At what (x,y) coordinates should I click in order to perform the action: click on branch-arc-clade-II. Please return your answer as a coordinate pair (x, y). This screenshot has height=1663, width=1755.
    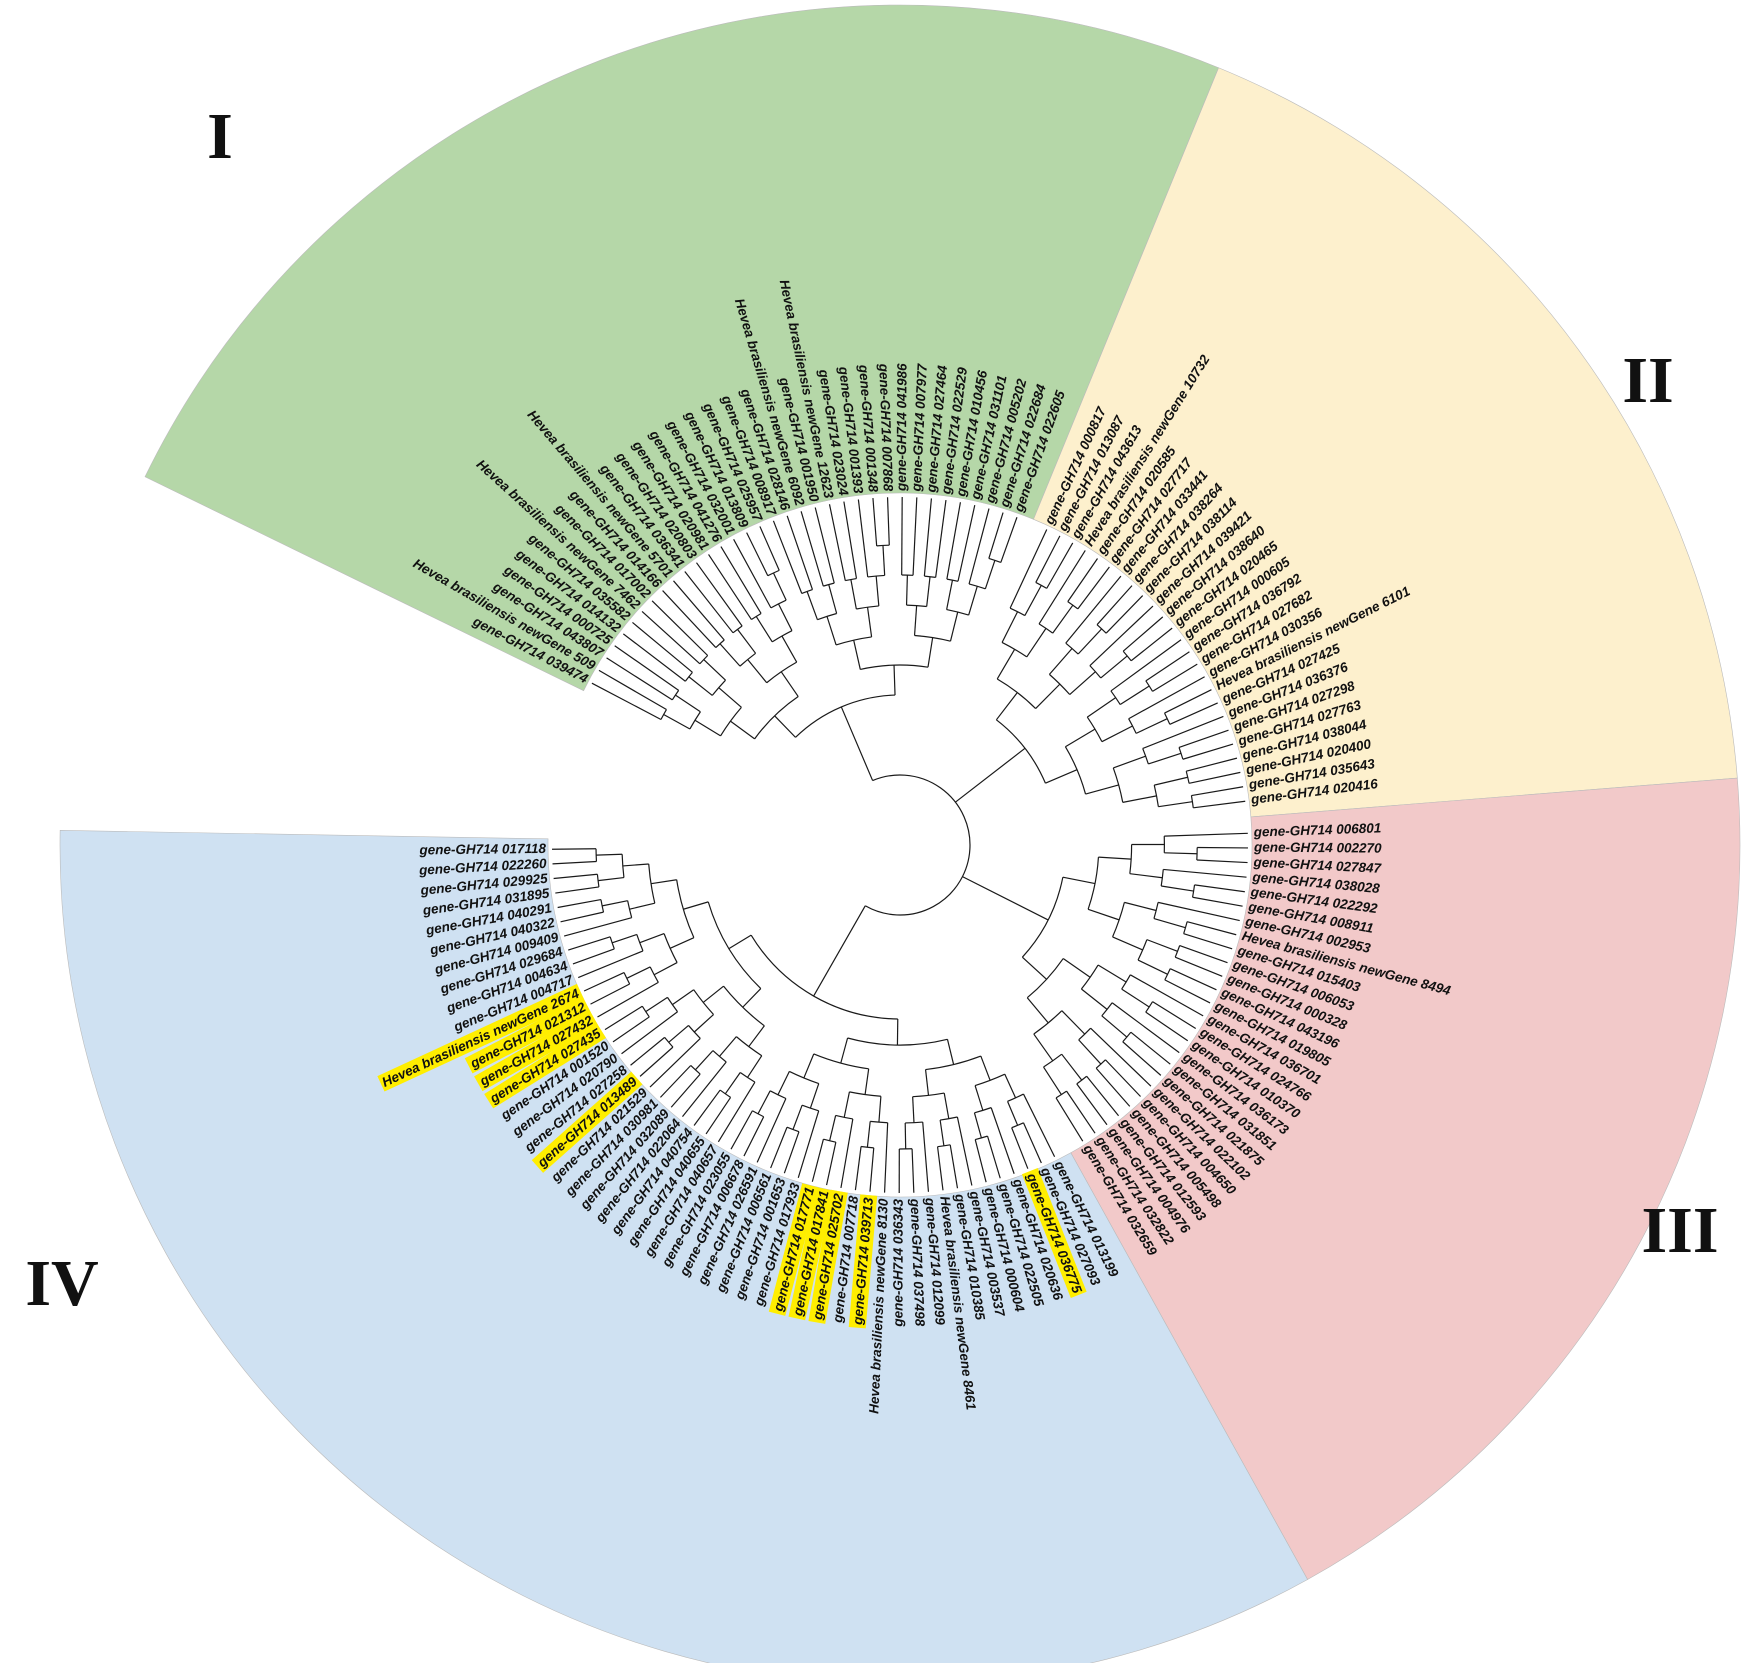
    Looking at the image, I should click on (1156, 796).